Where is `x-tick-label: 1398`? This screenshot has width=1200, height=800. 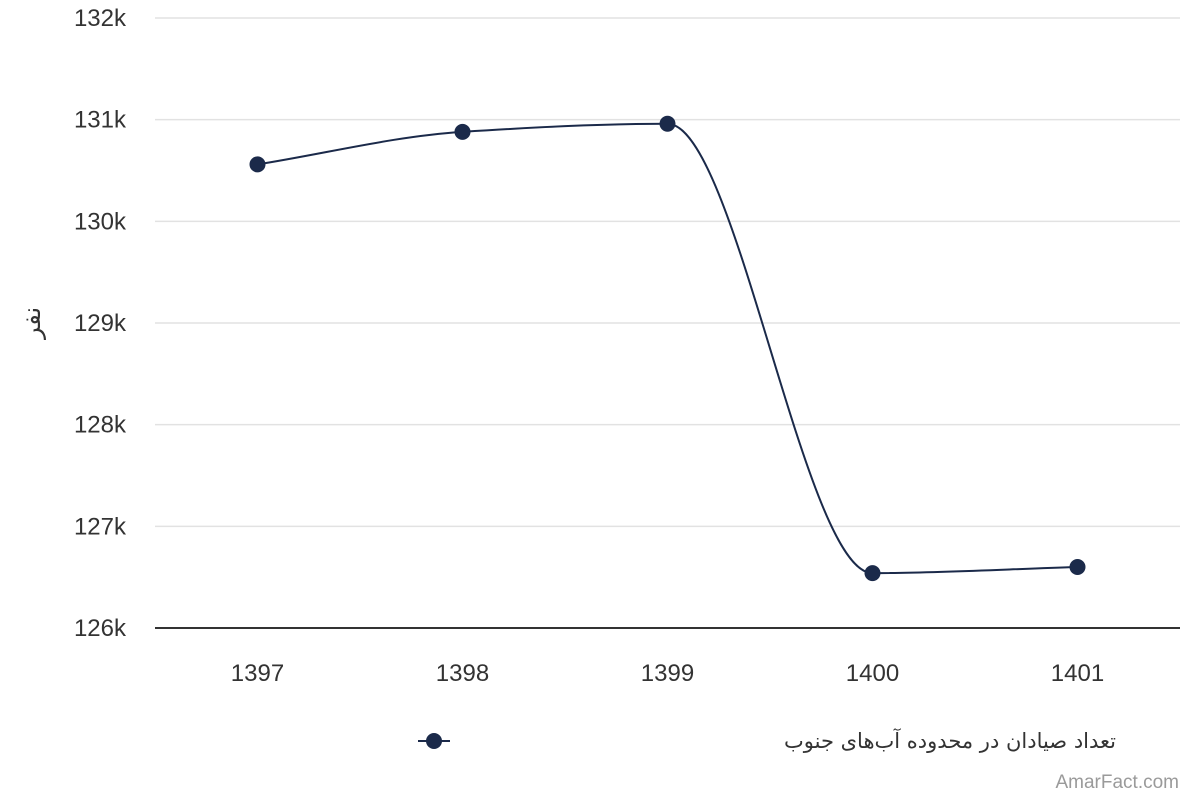 x-tick-label: 1398 is located at coordinates (462, 673).